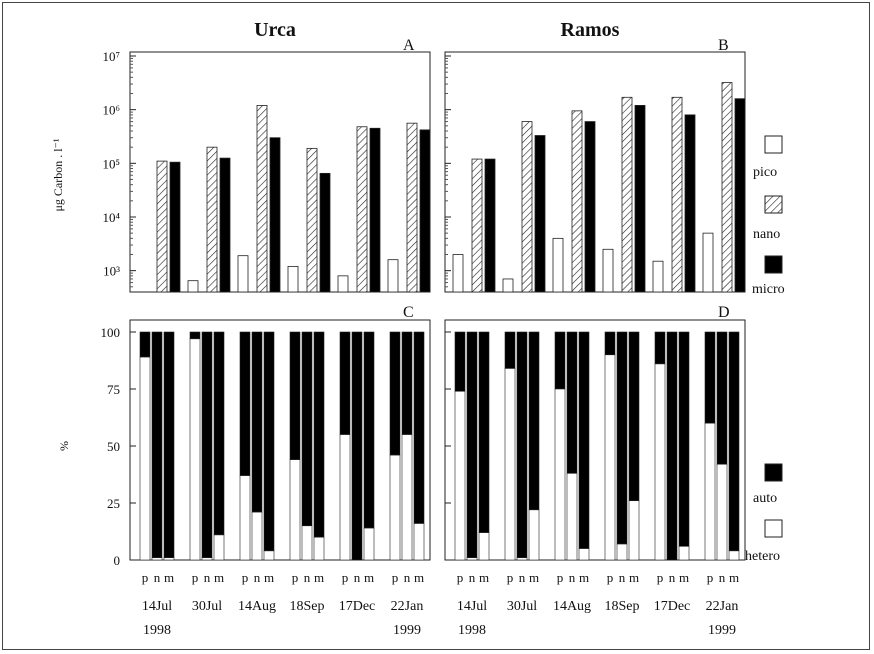 This screenshot has height=654, width=874. Describe the element at coordinates (111, 110) in the screenshot. I see `y-tick-label: 10⁶` at that location.